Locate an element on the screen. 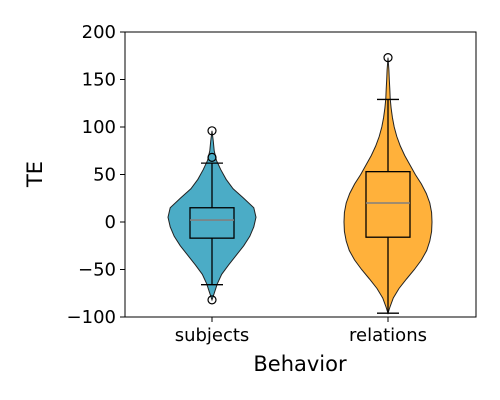 The width and height of the screenshot is (500, 400). y-tick-label: 100 is located at coordinates (99, 127).